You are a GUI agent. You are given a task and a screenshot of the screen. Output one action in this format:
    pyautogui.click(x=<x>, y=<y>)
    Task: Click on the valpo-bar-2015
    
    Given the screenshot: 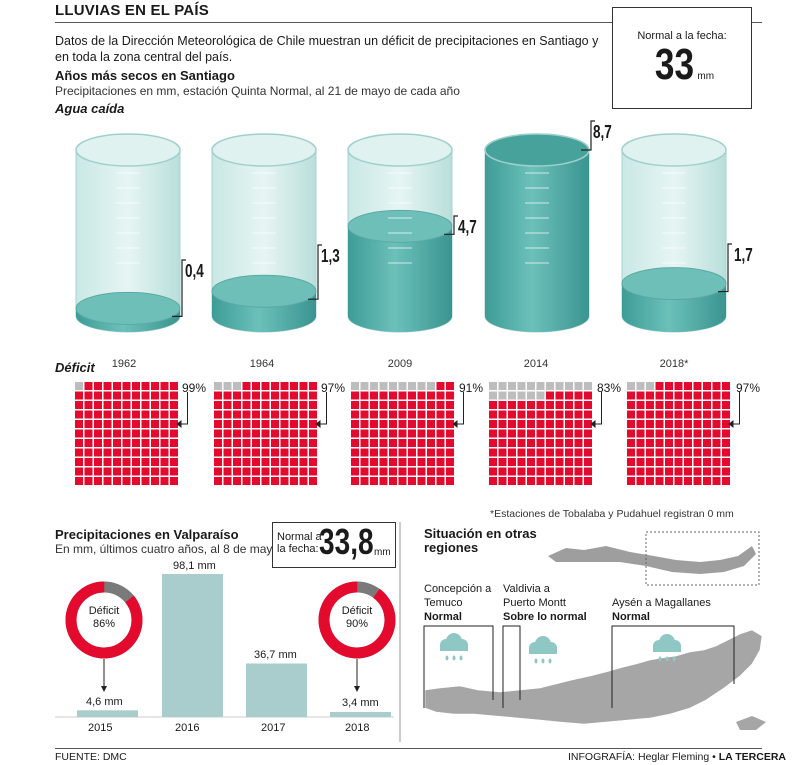 What is the action you would take?
    pyautogui.click(x=107, y=713)
    